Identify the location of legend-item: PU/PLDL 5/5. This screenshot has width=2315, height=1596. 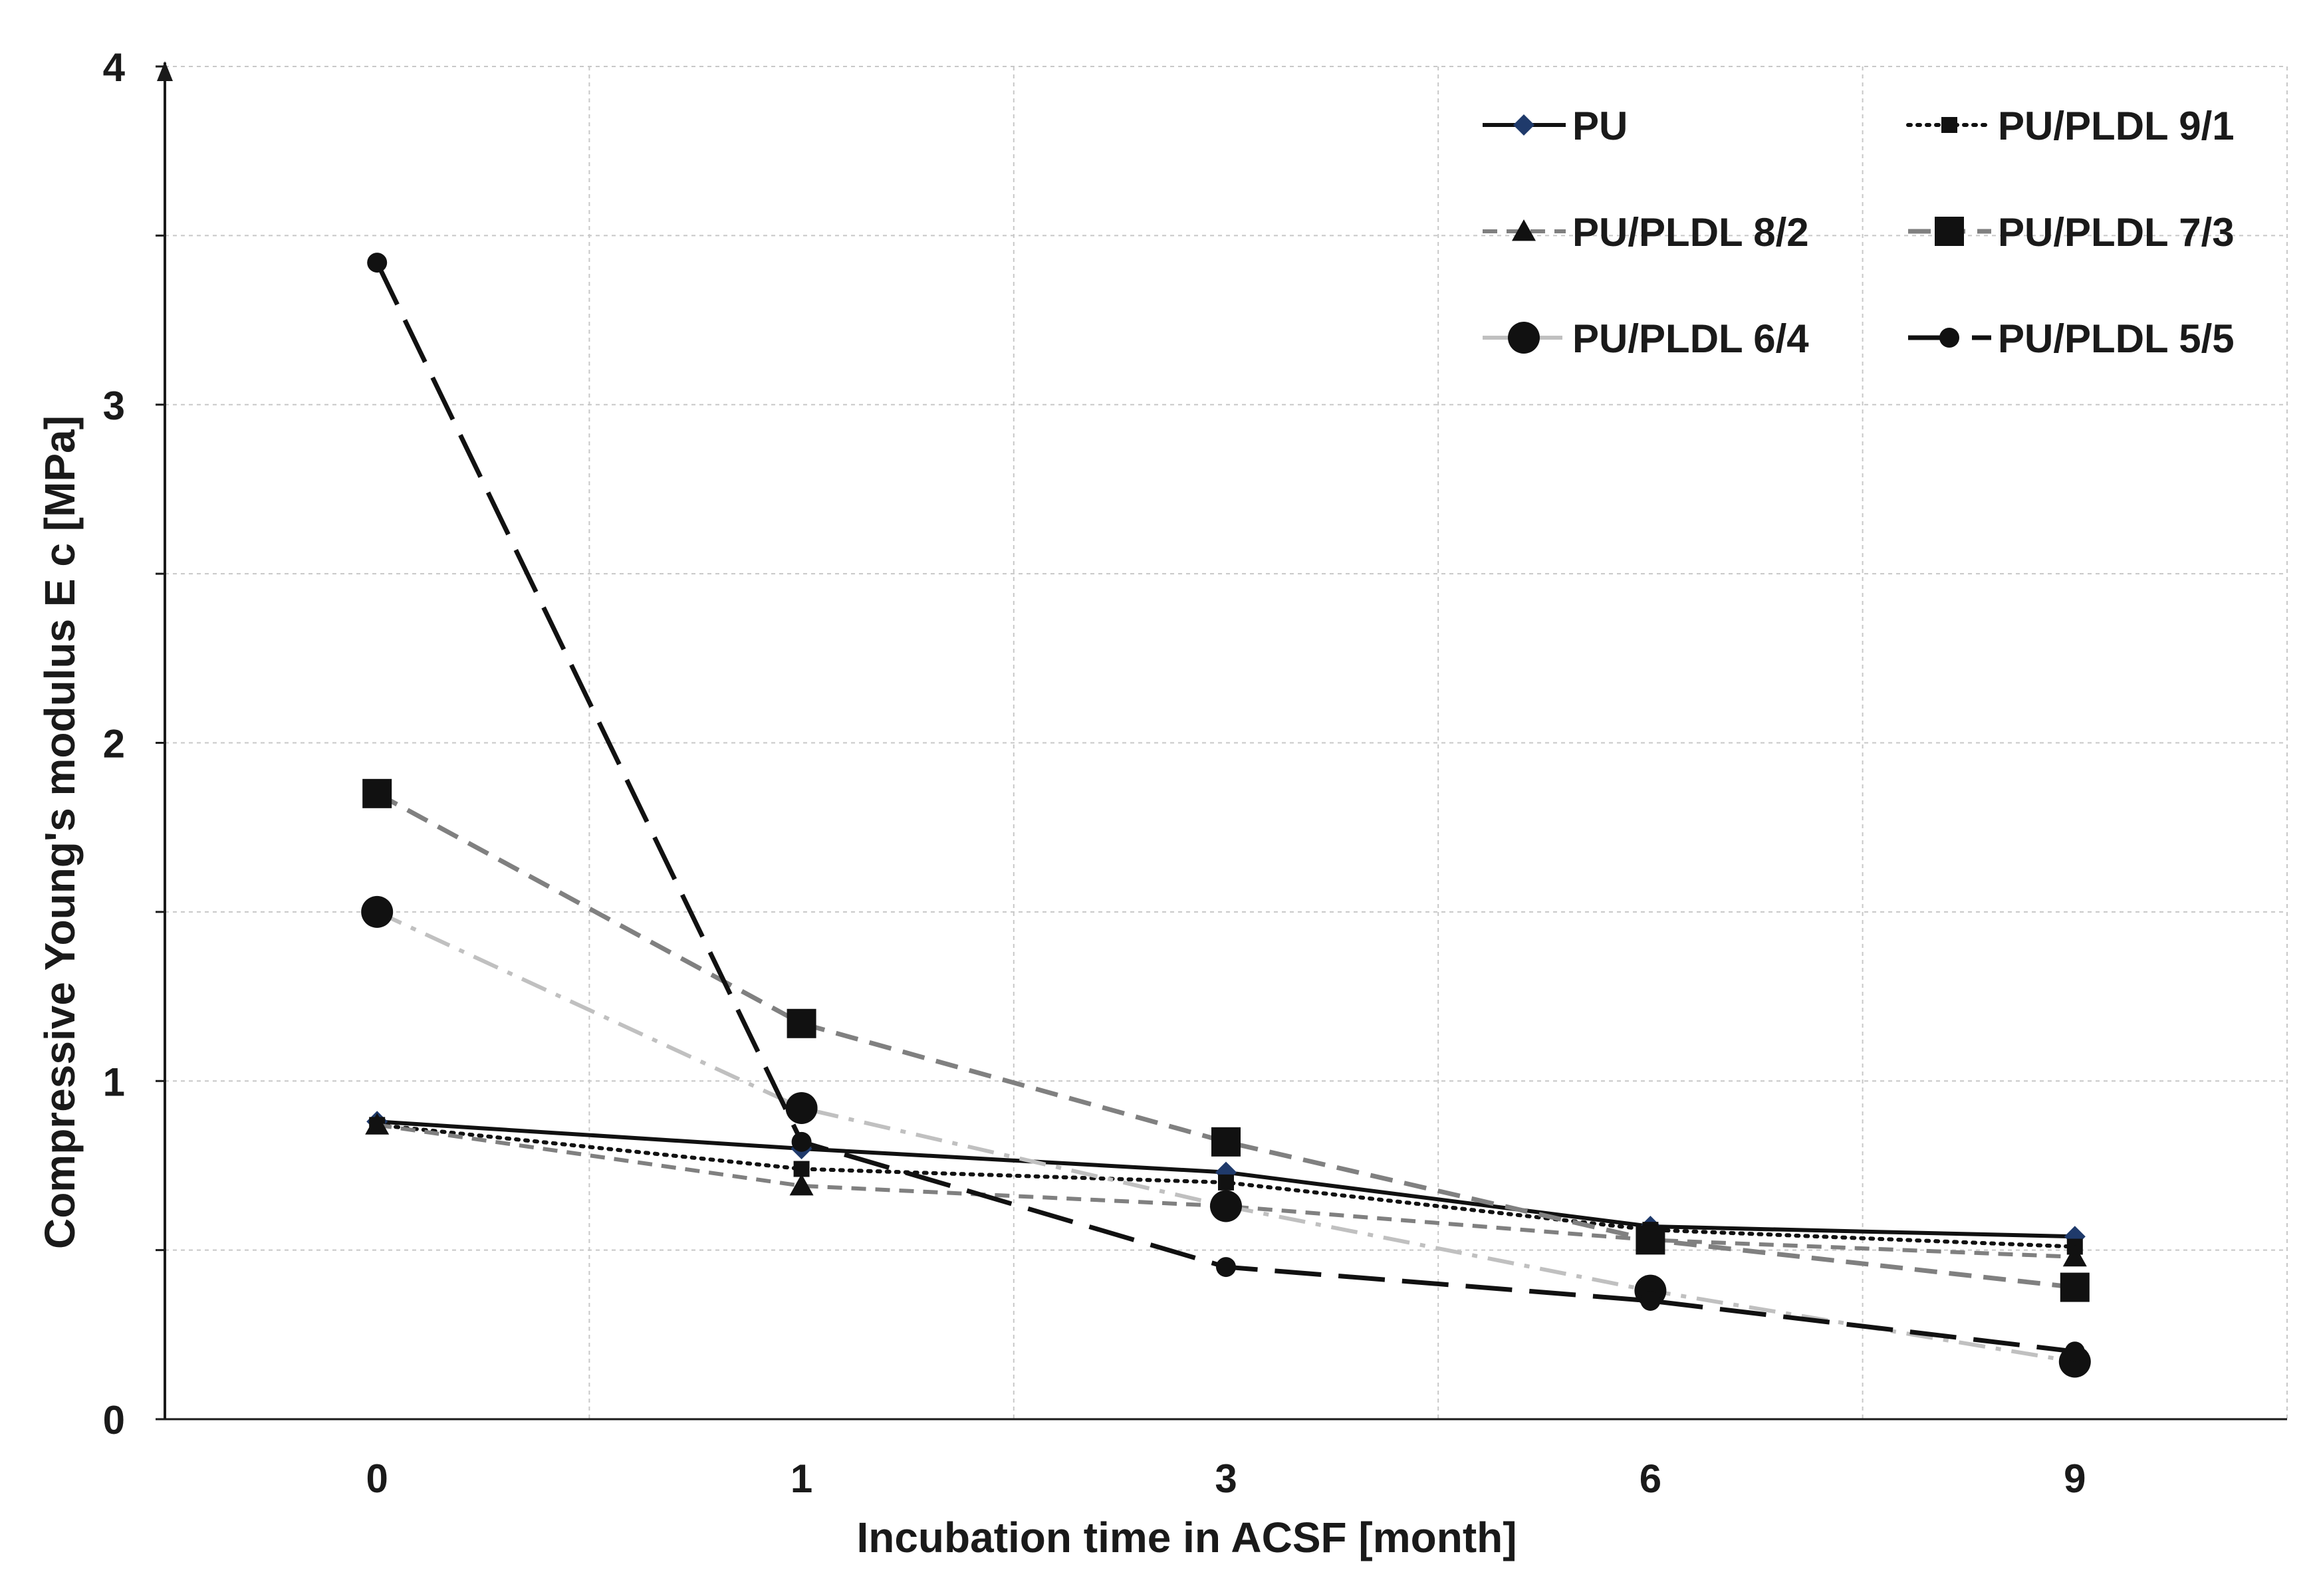
(2071, 338).